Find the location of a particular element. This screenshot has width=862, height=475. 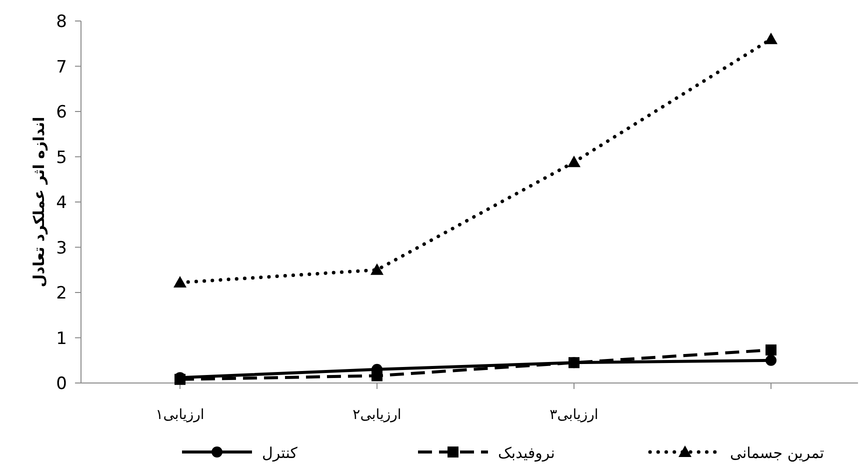

y-tick-label: 2 is located at coordinates (61, 294).